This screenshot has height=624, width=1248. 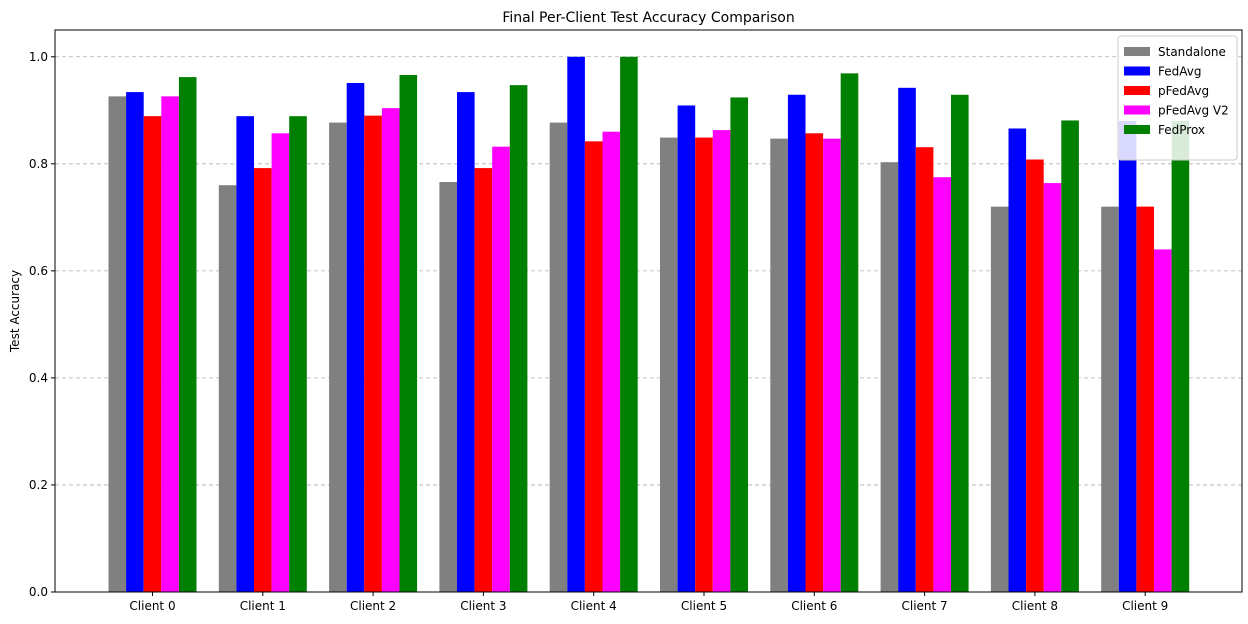 I want to click on y-tick-label: 0.6, so click(x=38, y=271).